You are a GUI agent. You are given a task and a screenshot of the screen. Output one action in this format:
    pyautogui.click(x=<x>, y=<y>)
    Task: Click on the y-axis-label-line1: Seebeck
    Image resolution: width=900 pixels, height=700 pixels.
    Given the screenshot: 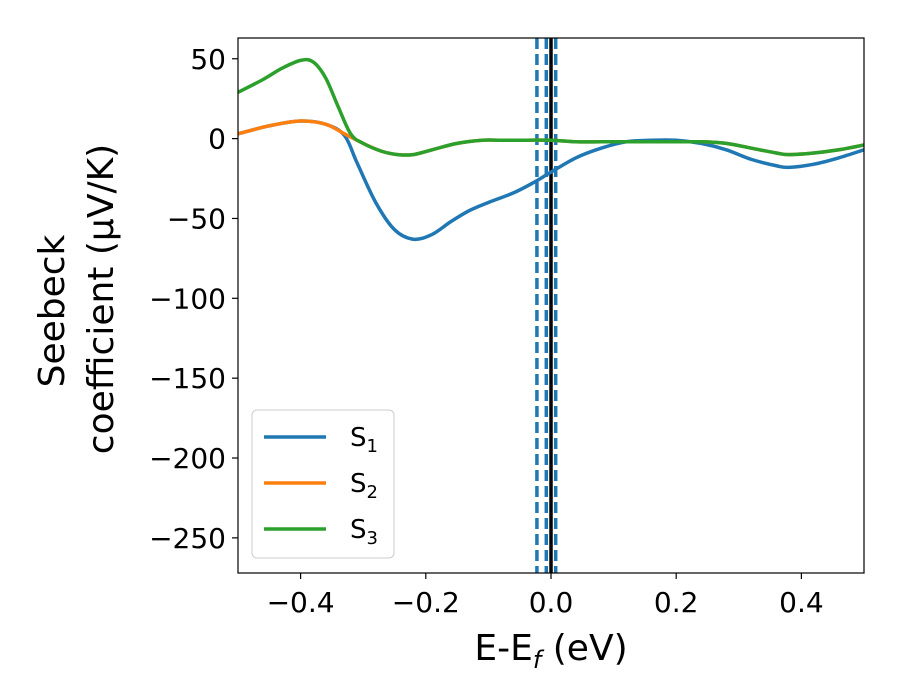 What is the action you would take?
    pyautogui.click(x=52, y=310)
    